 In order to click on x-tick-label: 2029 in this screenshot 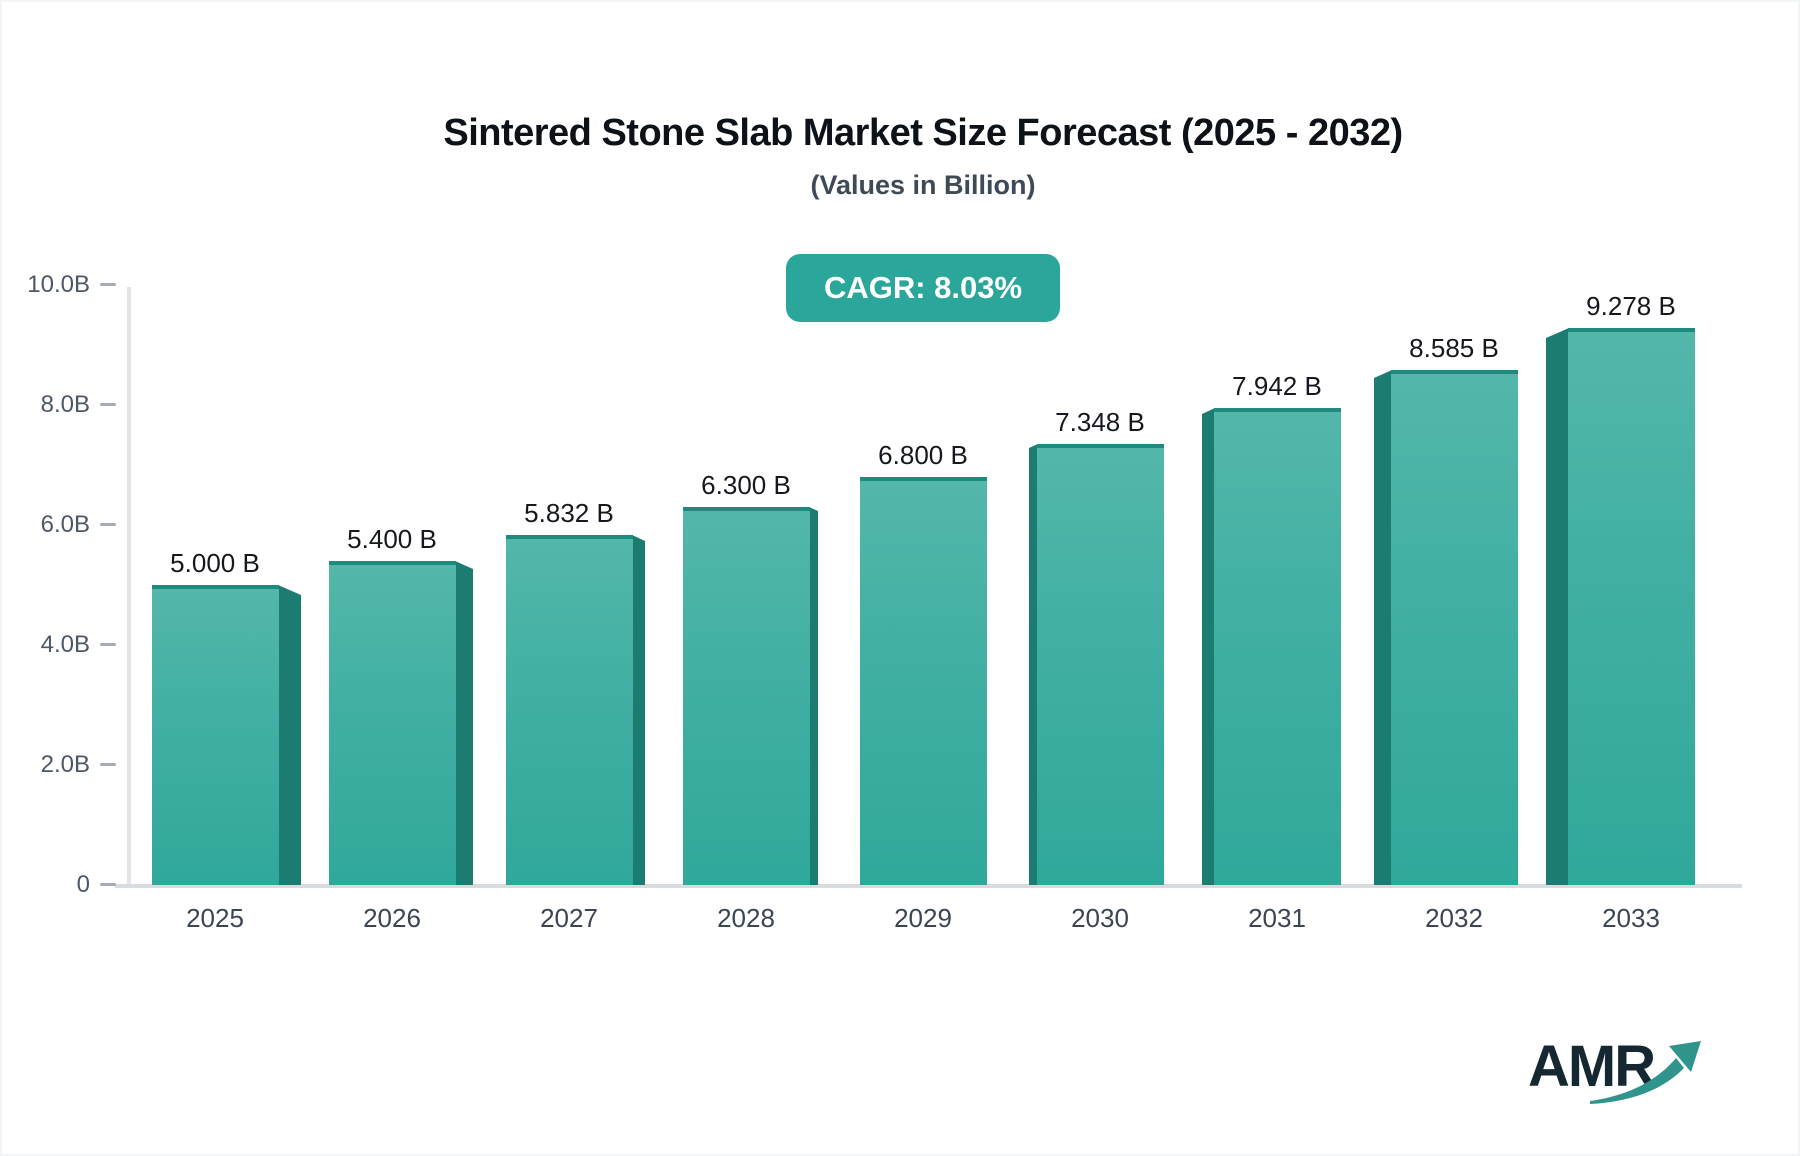, I will do `click(923, 918)`.